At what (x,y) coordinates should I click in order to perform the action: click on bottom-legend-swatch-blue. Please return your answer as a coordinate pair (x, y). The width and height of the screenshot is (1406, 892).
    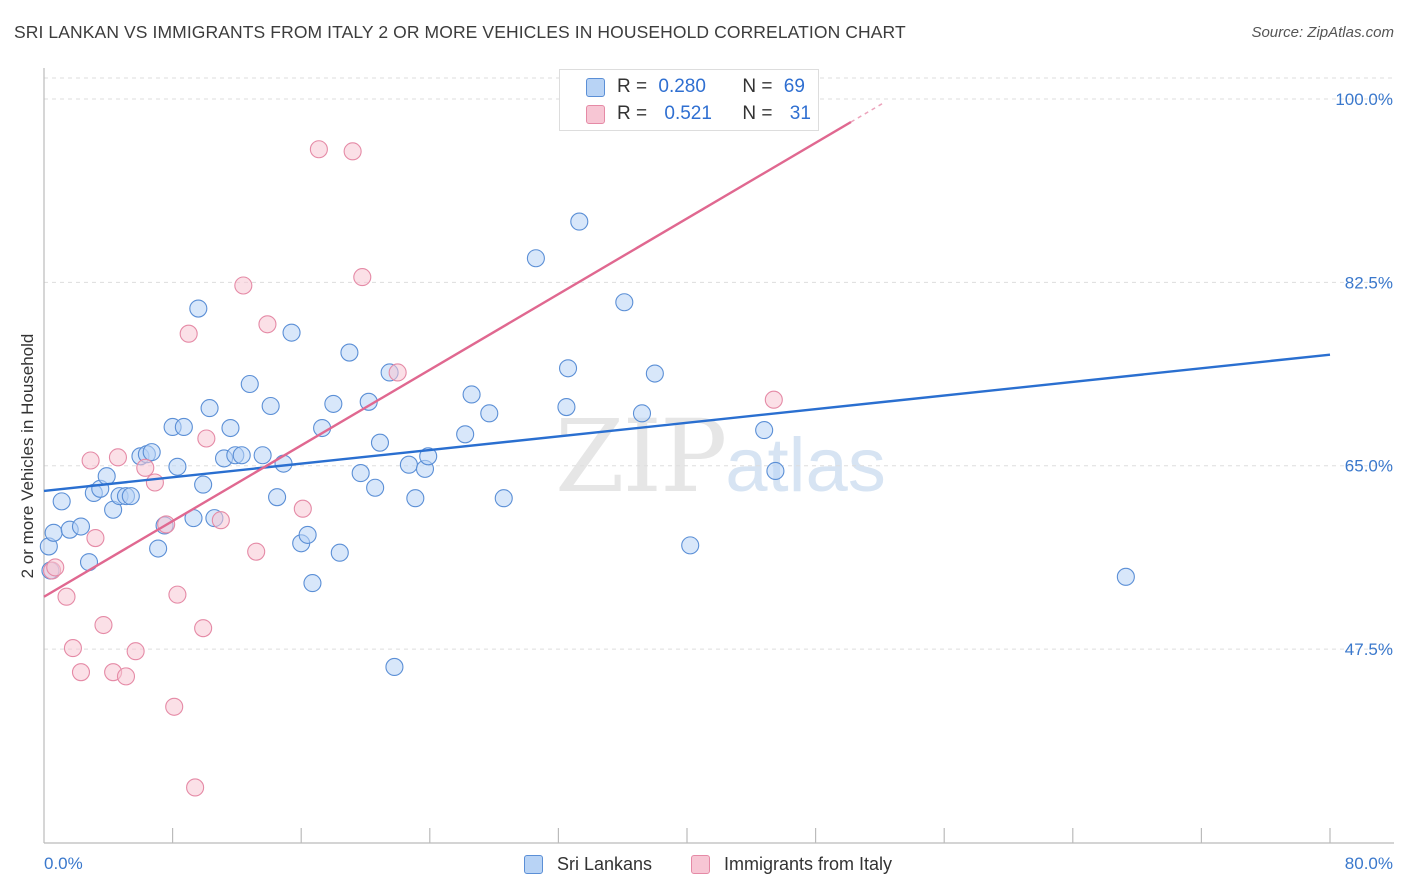
    Looking at the image, I should click on (533, 864).